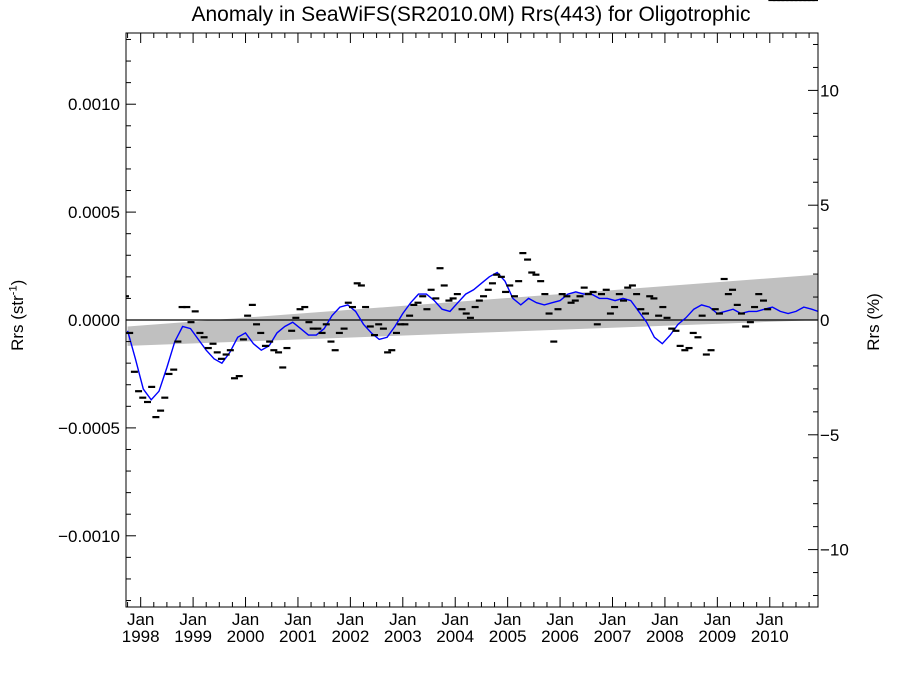 This screenshot has height=675, width=900. Describe the element at coordinates (141, 636) in the screenshot. I see `x-tick-year-label: 1998` at that location.